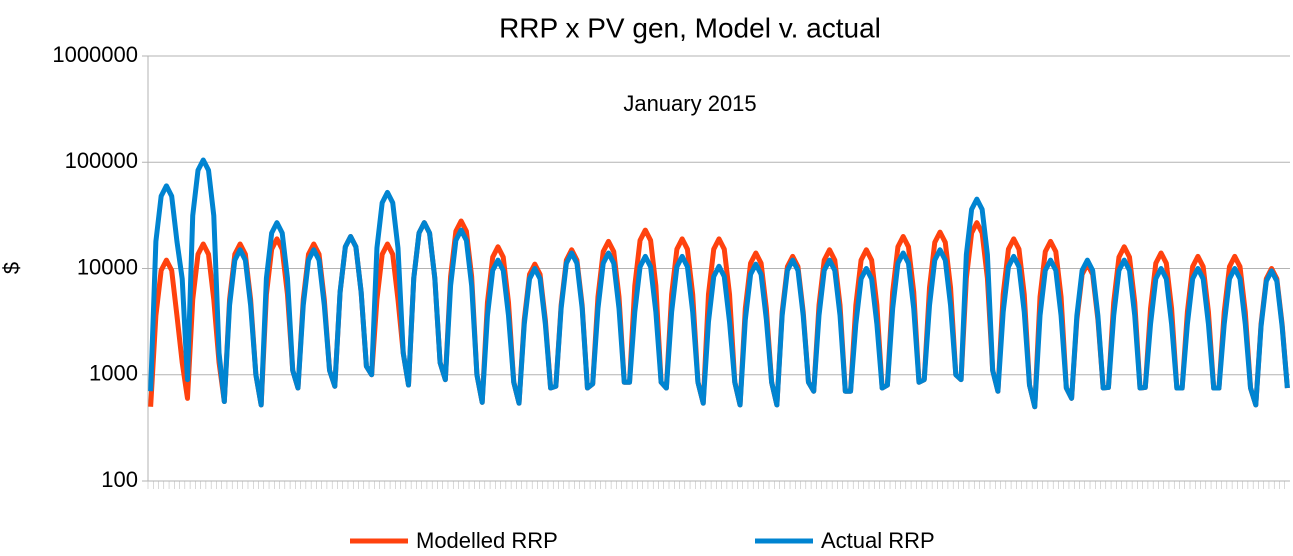 The image size is (1293, 556). Describe the element at coordinates (690, 27) in the screenshot. I see `chart-title: RRP x PV gen, Model v. actual` at that location.